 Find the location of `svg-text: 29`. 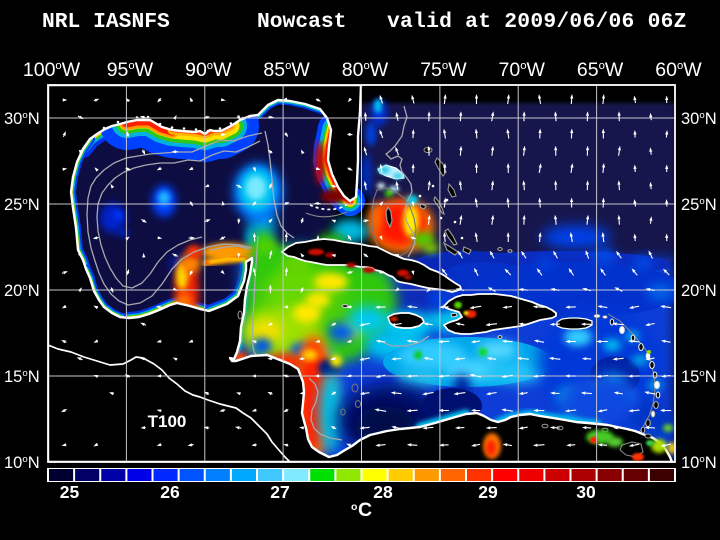

svg-text: 29 is located at coordinates (488, 492).